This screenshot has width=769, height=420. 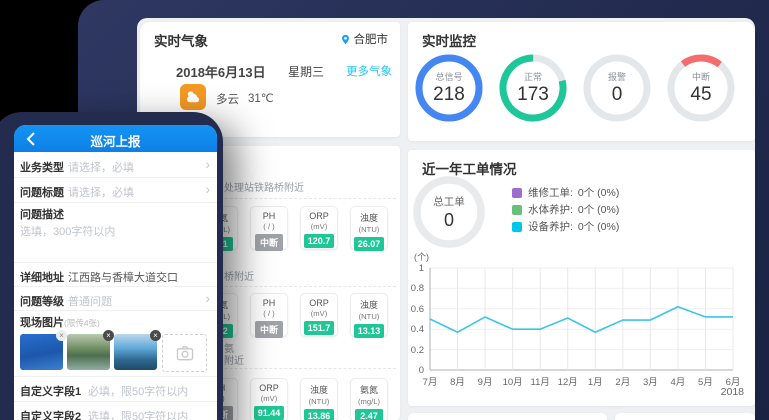 I want to click on workorder-panel-title: 近一年工单情况, so click(x=469, y=169).